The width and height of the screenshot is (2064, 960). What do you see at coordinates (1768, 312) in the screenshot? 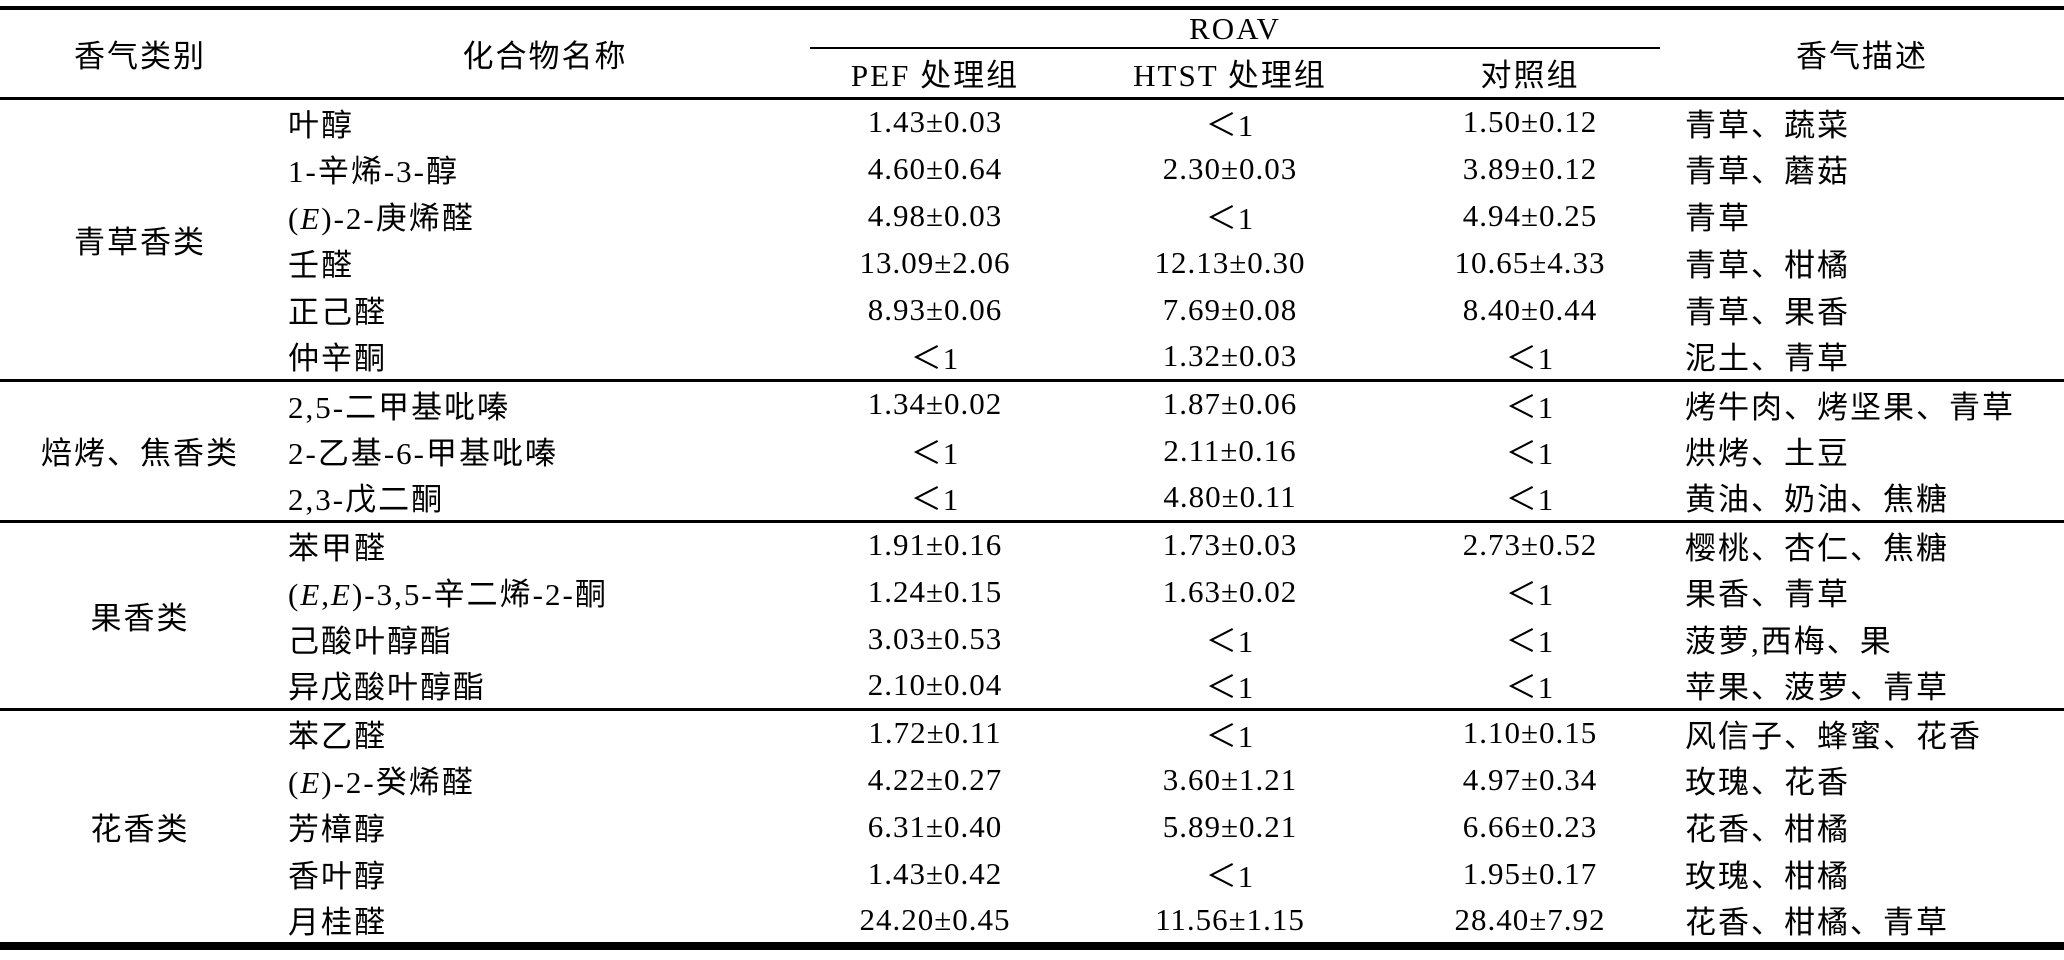
I see `aroma-description-cell: 青草、果香` at bounding box center [1768, 312].